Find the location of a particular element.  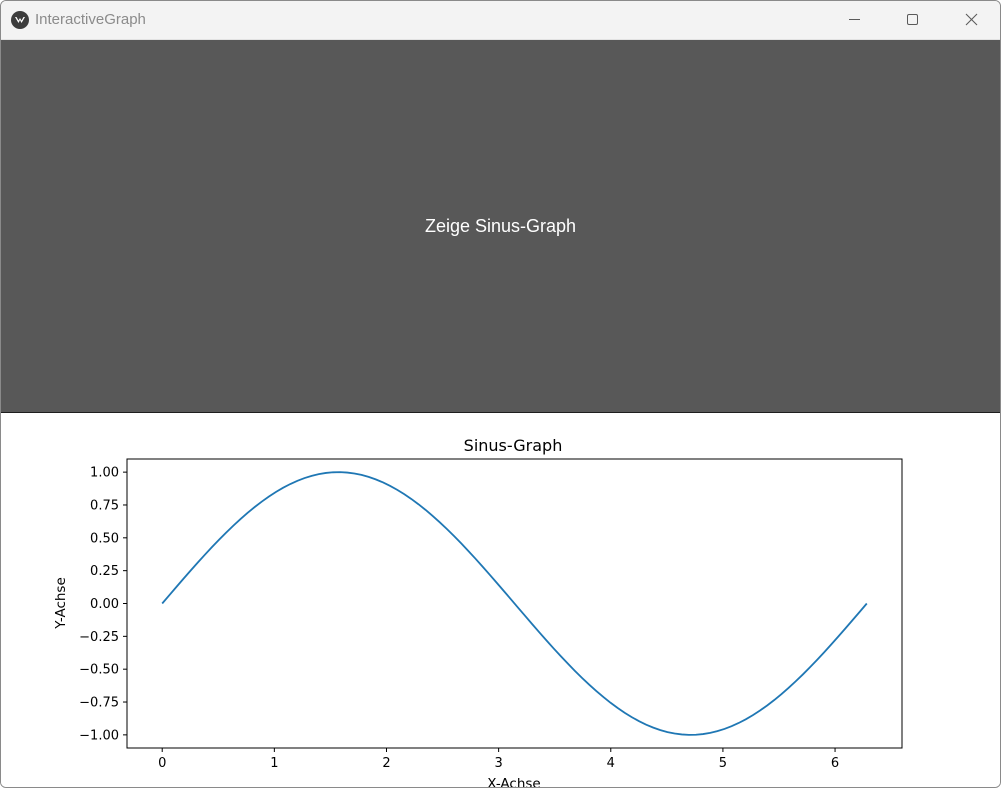

maximize-button is located at coordinates (912, 20).